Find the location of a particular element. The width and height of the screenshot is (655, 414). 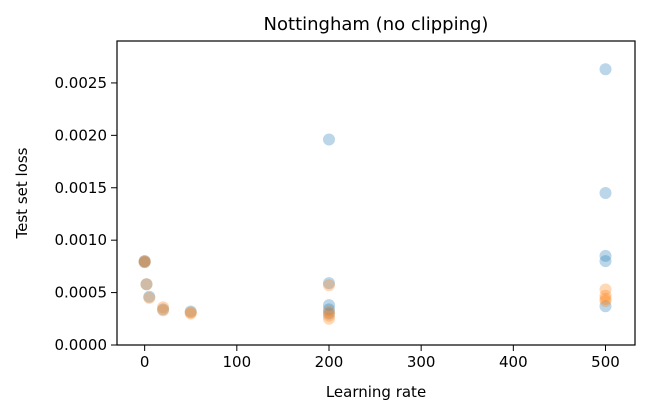

y-tick-label: 0.0010 is located at coordinates (81, 240).